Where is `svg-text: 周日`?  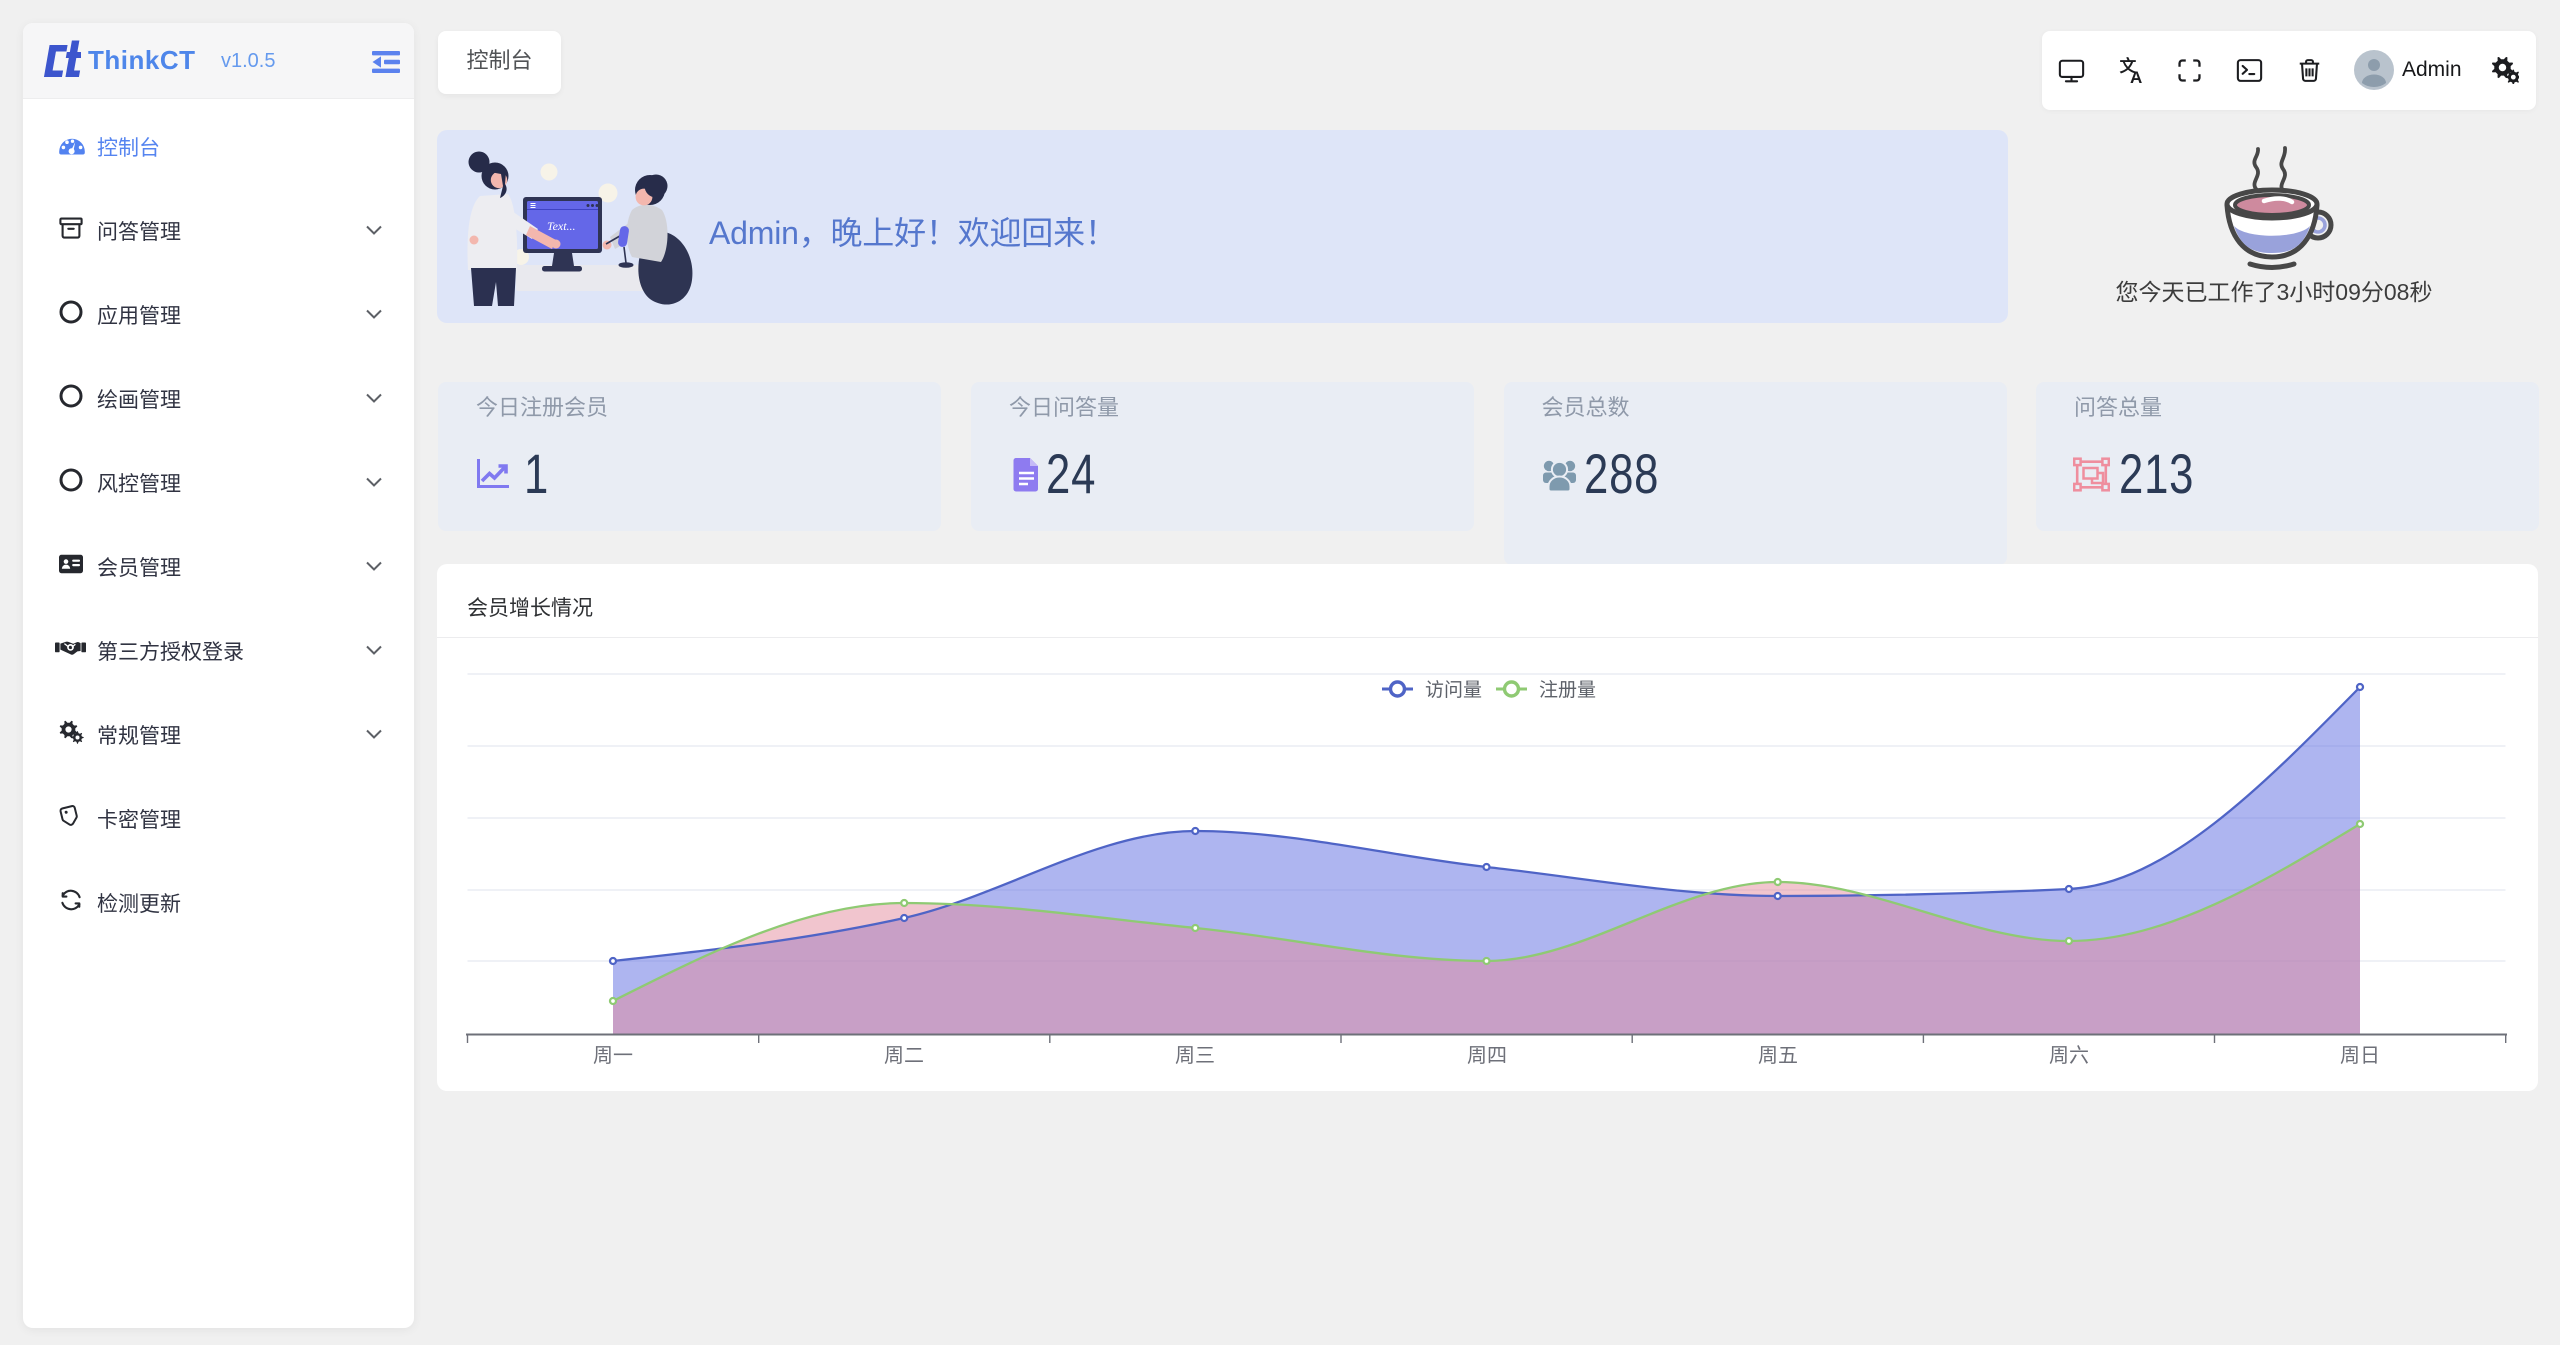
svg-text: 周日 is located at coordinates (2360, 1056).